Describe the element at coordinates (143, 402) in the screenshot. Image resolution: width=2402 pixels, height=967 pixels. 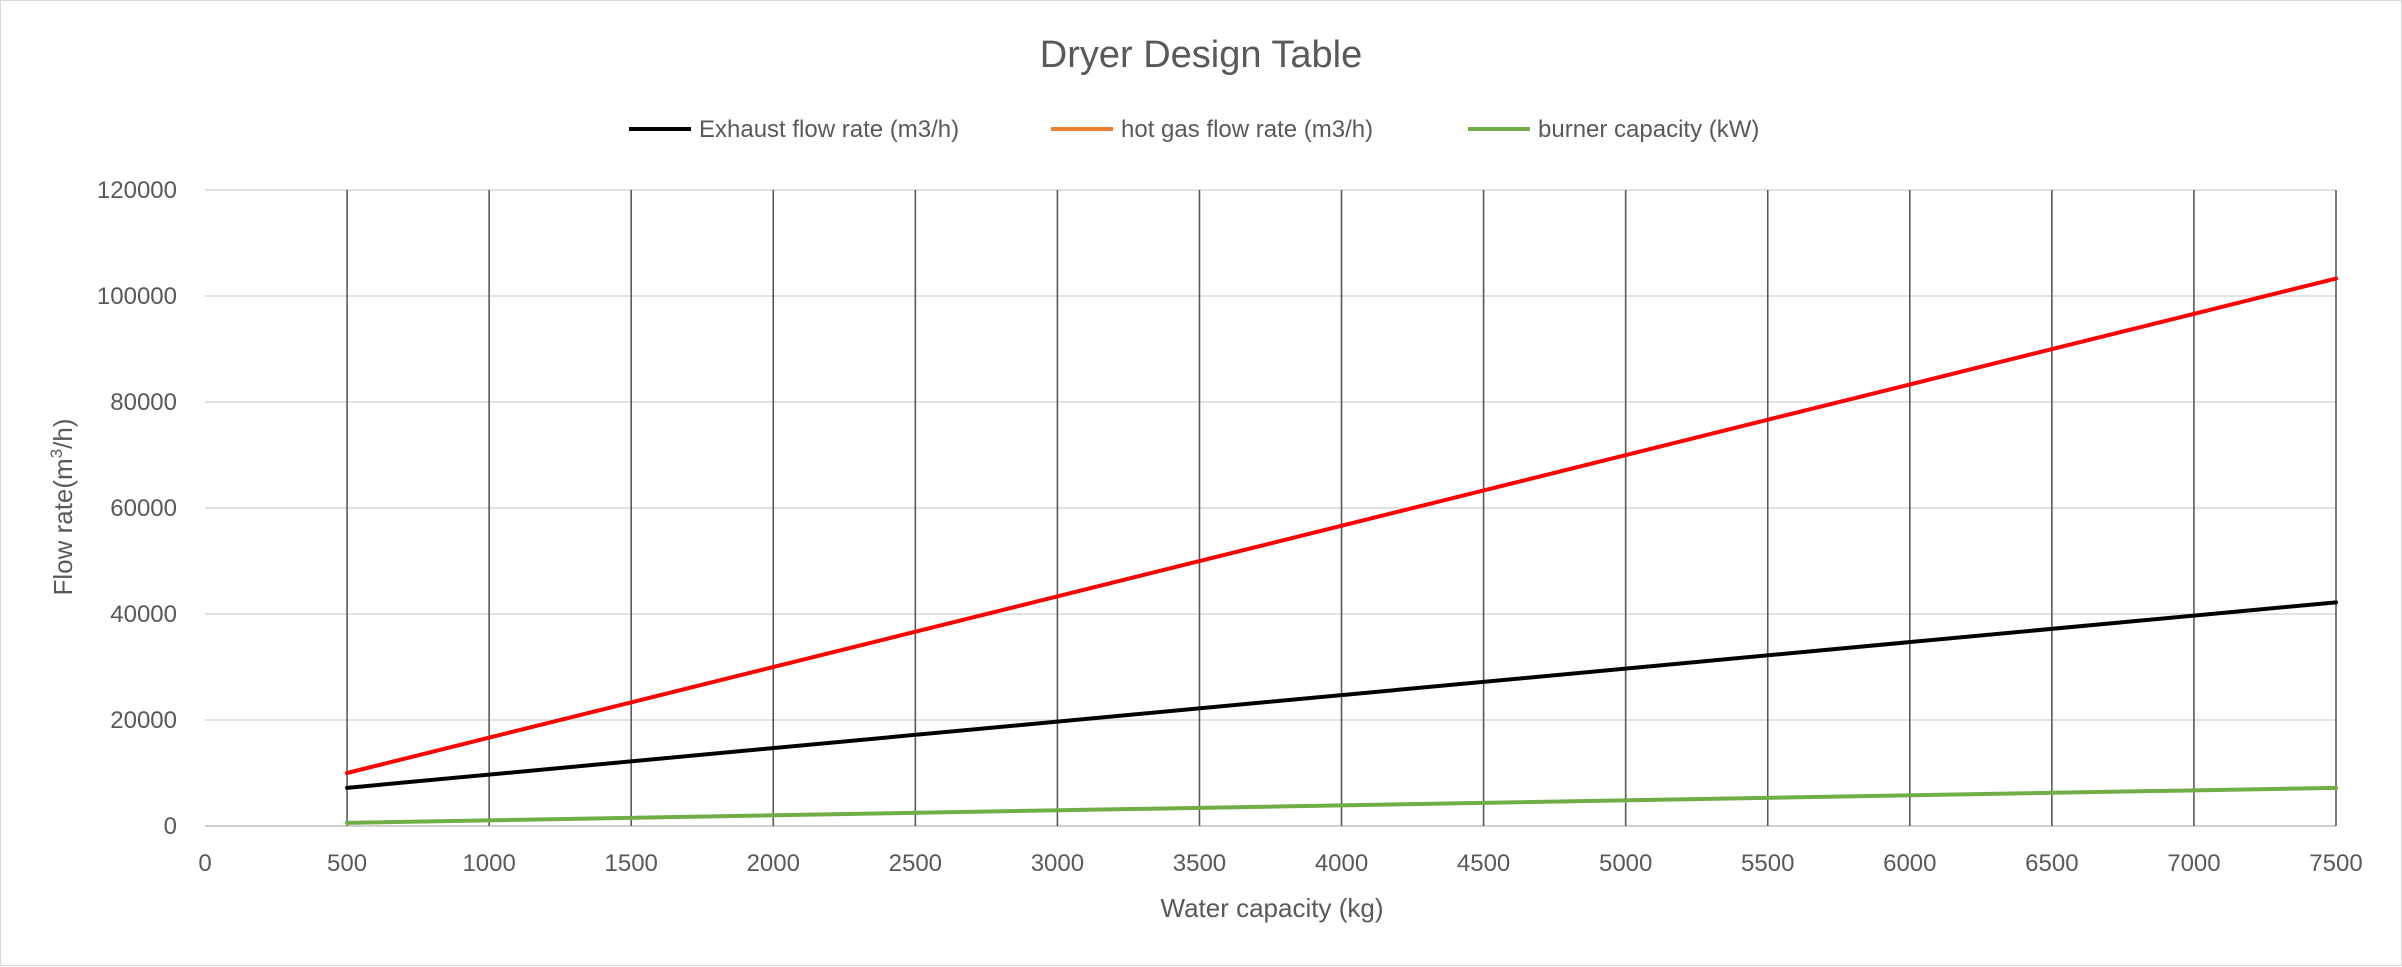
I see `y-tick-label: 80000` at that location.